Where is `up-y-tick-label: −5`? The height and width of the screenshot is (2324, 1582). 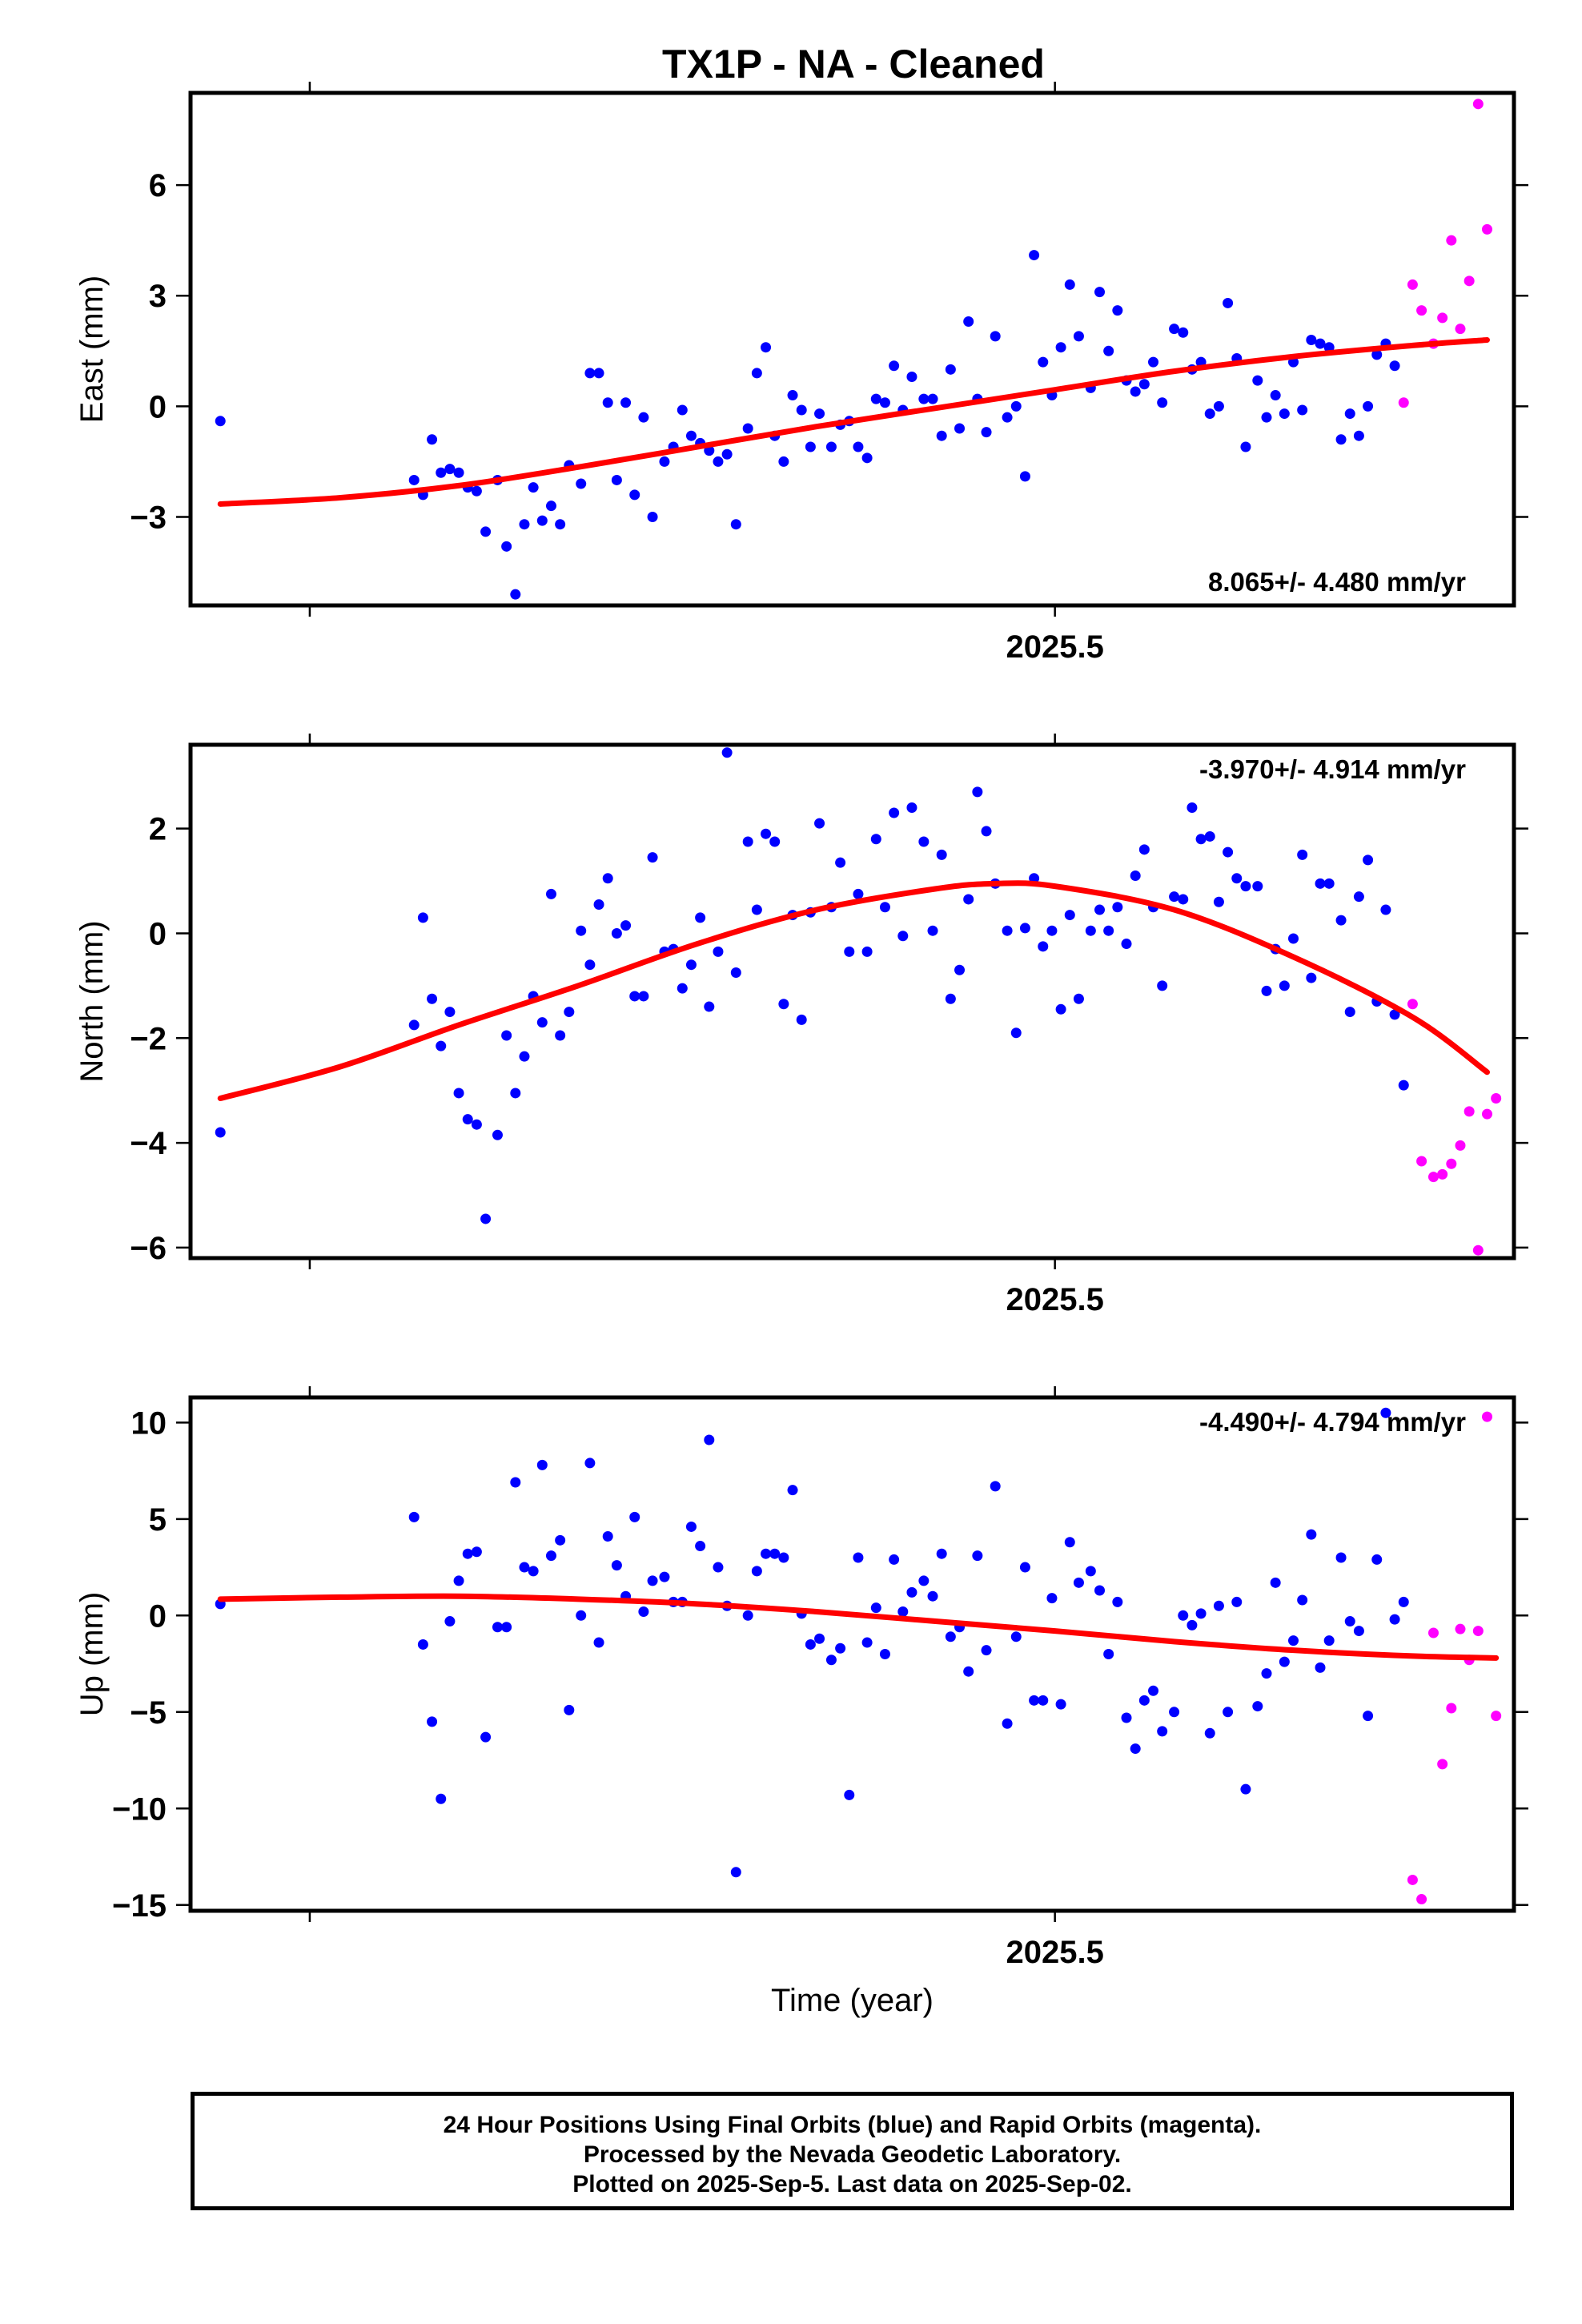 up-y-tick-label: −5 is located at coordinates (148, 1713).